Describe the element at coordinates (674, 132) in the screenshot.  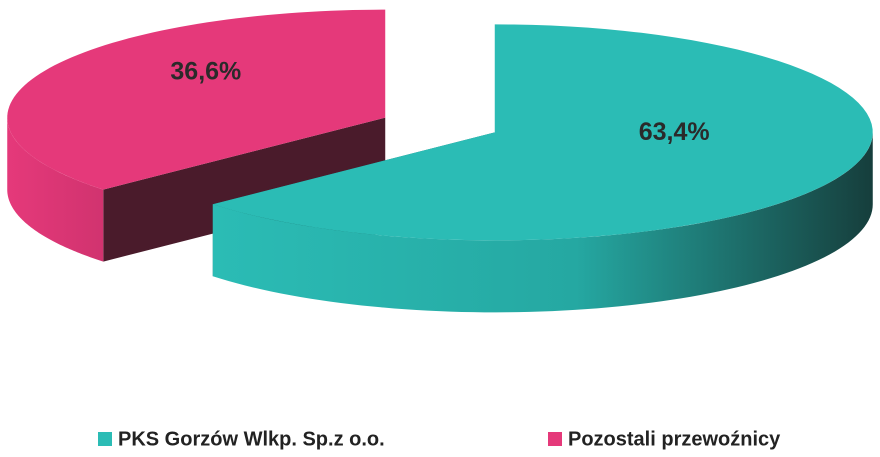
I see `data-label: 63,4%` at that location.